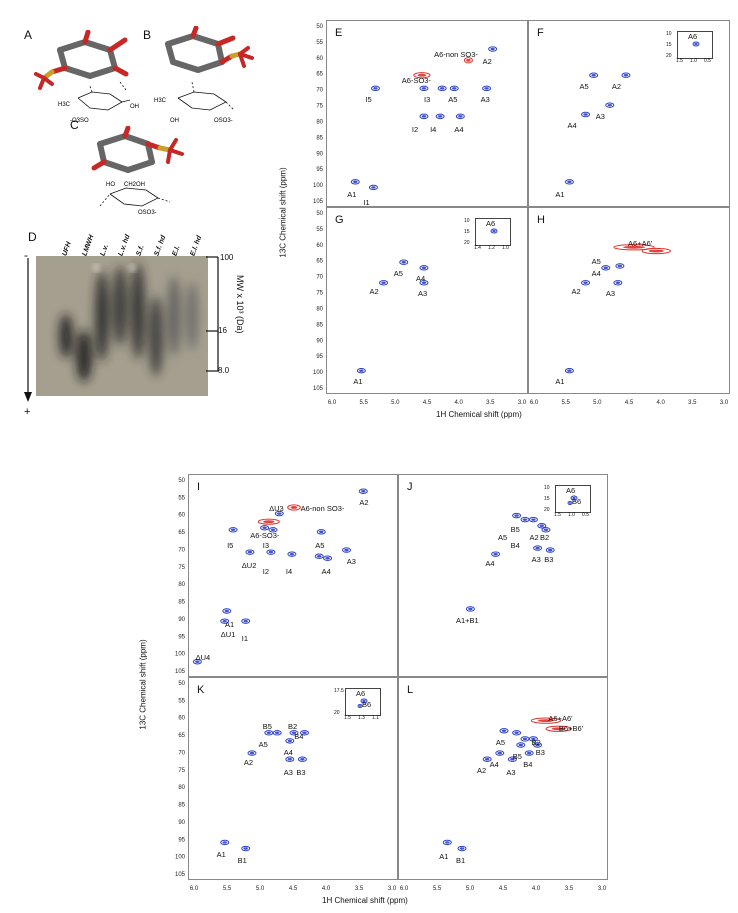 The image size is (738, 913). What do you see at coordinates (404, 889) in the screenshot?
I see `x-tick-label: 6.0` at bounding box center [404, 889].